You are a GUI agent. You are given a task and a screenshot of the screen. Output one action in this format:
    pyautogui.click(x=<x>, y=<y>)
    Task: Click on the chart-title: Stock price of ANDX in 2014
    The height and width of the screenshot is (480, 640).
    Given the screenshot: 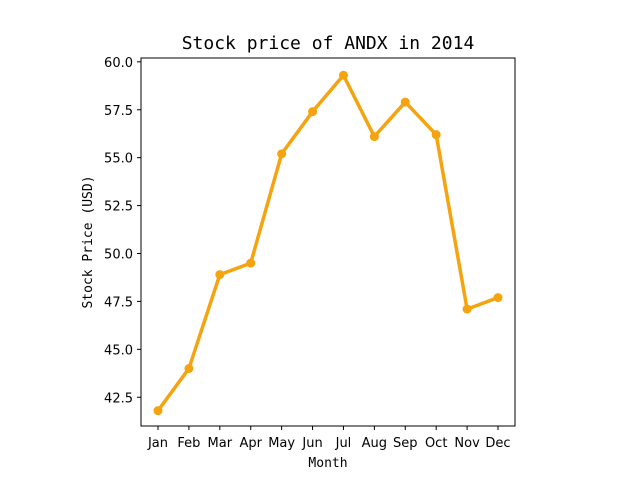 What is the action you would take?
    pyautogui.click(x=328, y=43)
    